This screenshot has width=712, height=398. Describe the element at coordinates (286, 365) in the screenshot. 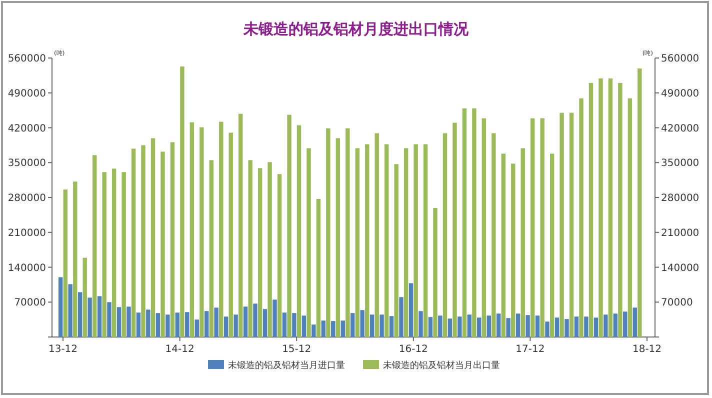

I see `legend-label: 未锻造的铝及铝材当月进口量` at that location.